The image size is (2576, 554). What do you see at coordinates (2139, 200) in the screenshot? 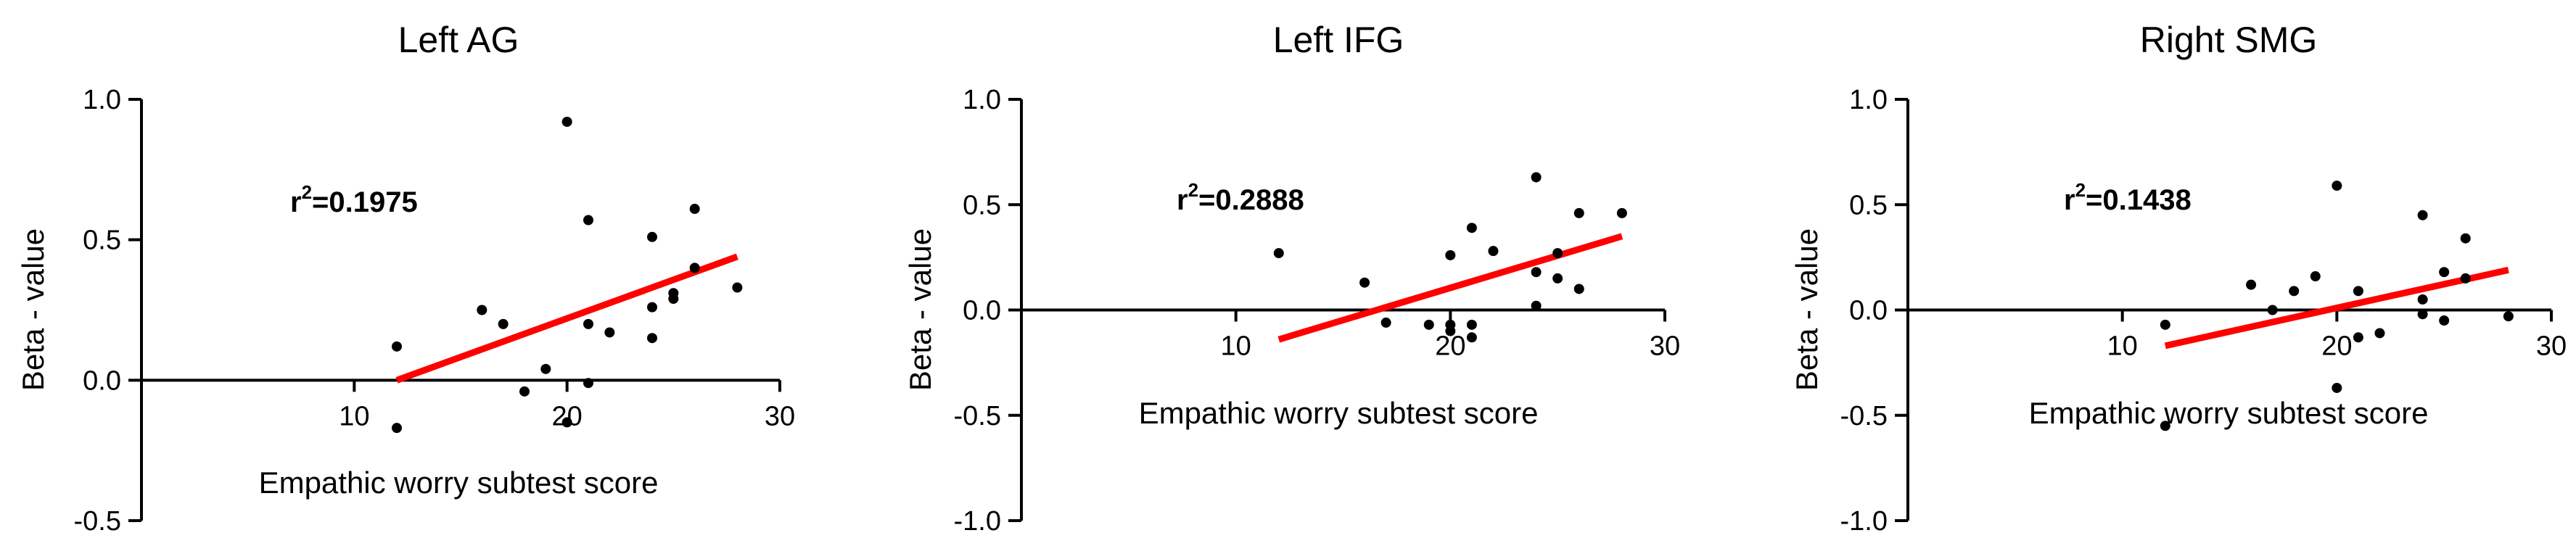
I see `r-squared-value: =0.1438` at bounding box center [2139, 200].